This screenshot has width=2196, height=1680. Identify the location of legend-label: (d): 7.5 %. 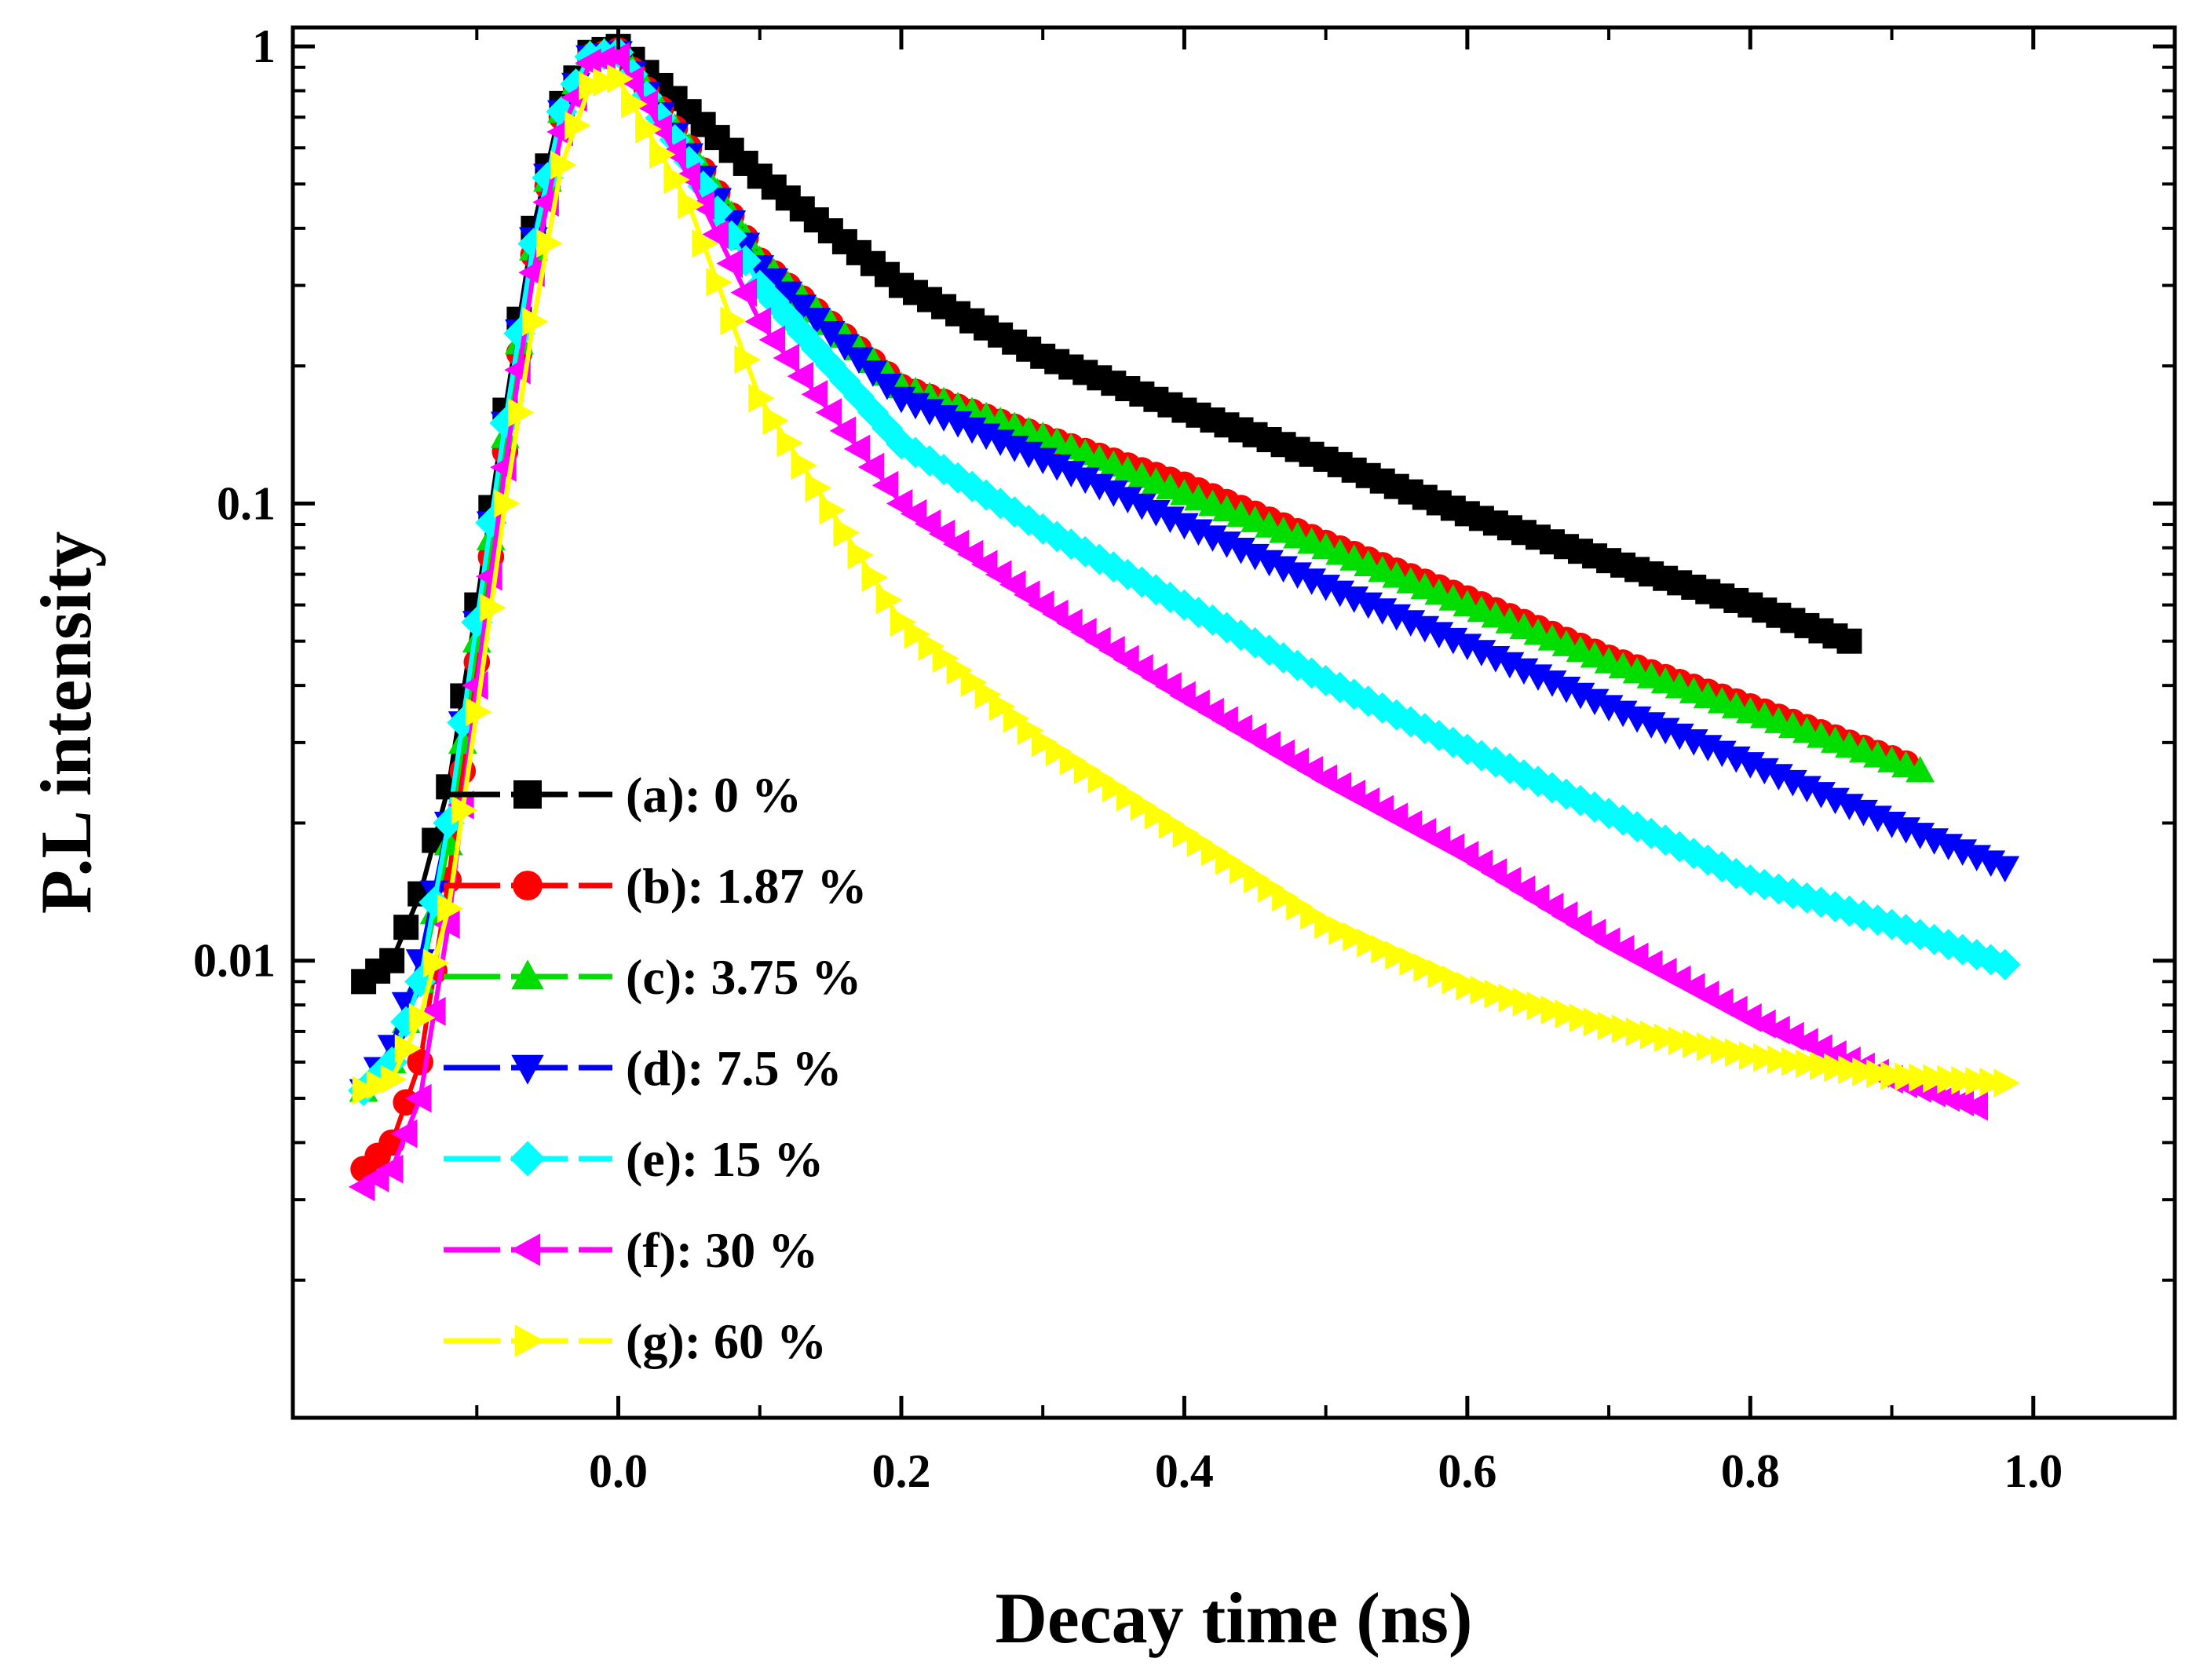
(734, 1068).